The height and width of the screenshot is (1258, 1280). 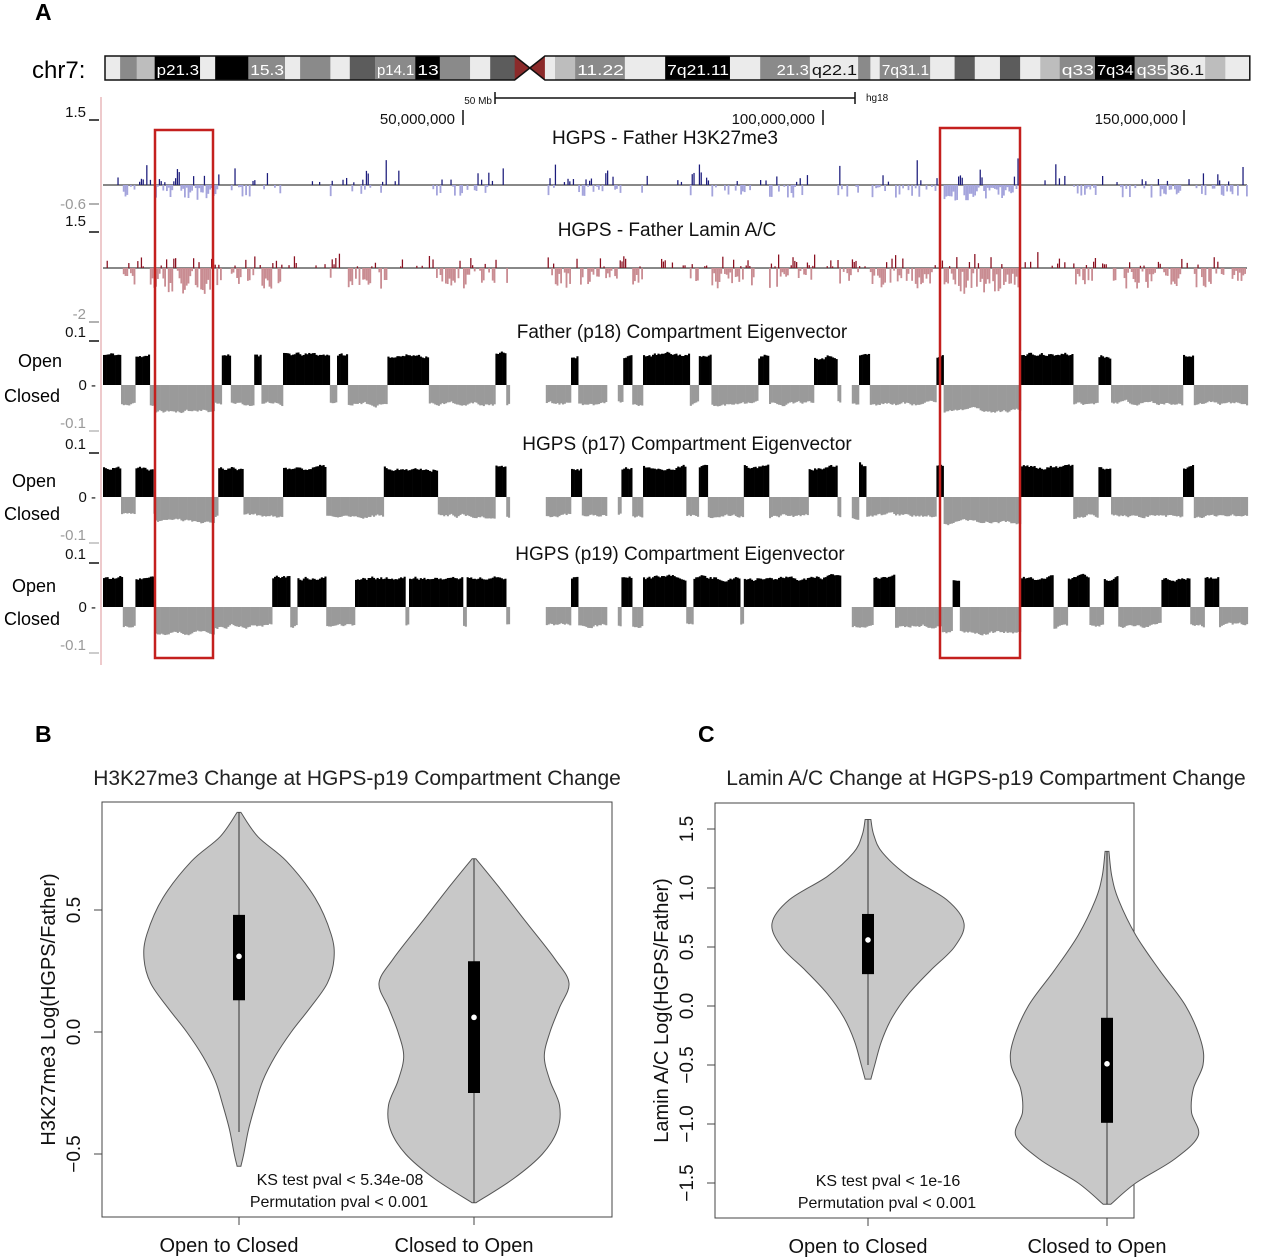 I want to click on axis-min-label: -2, so click(x=79, y=314).